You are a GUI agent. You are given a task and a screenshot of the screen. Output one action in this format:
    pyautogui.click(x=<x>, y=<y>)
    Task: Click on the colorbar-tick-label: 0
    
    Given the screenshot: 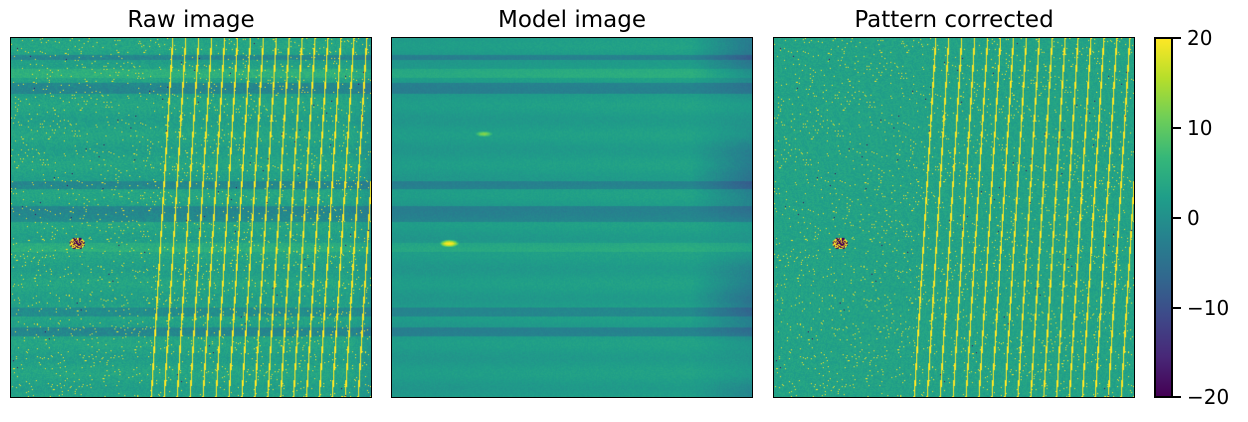 What is the action you would take?
    pyautogui.click(x=1193, y=218)
    